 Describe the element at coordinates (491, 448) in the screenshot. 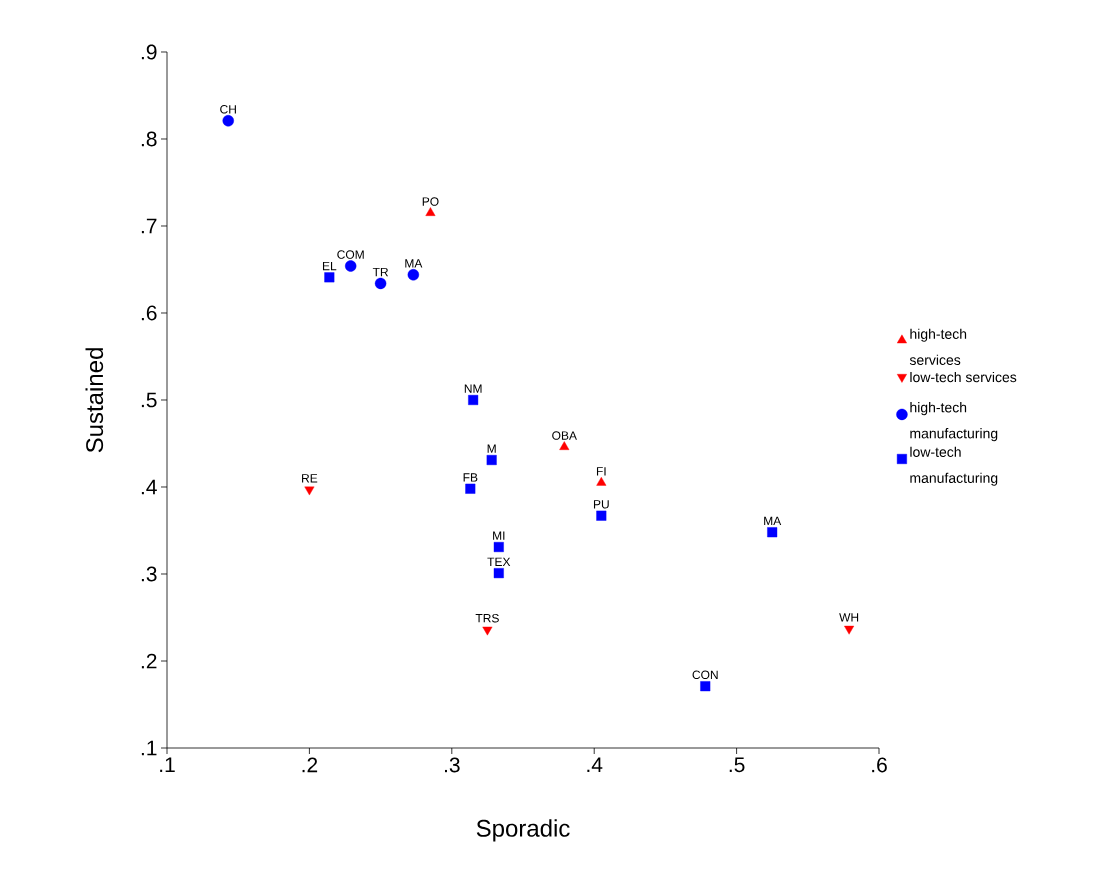

I see `annotation: M` at that location.